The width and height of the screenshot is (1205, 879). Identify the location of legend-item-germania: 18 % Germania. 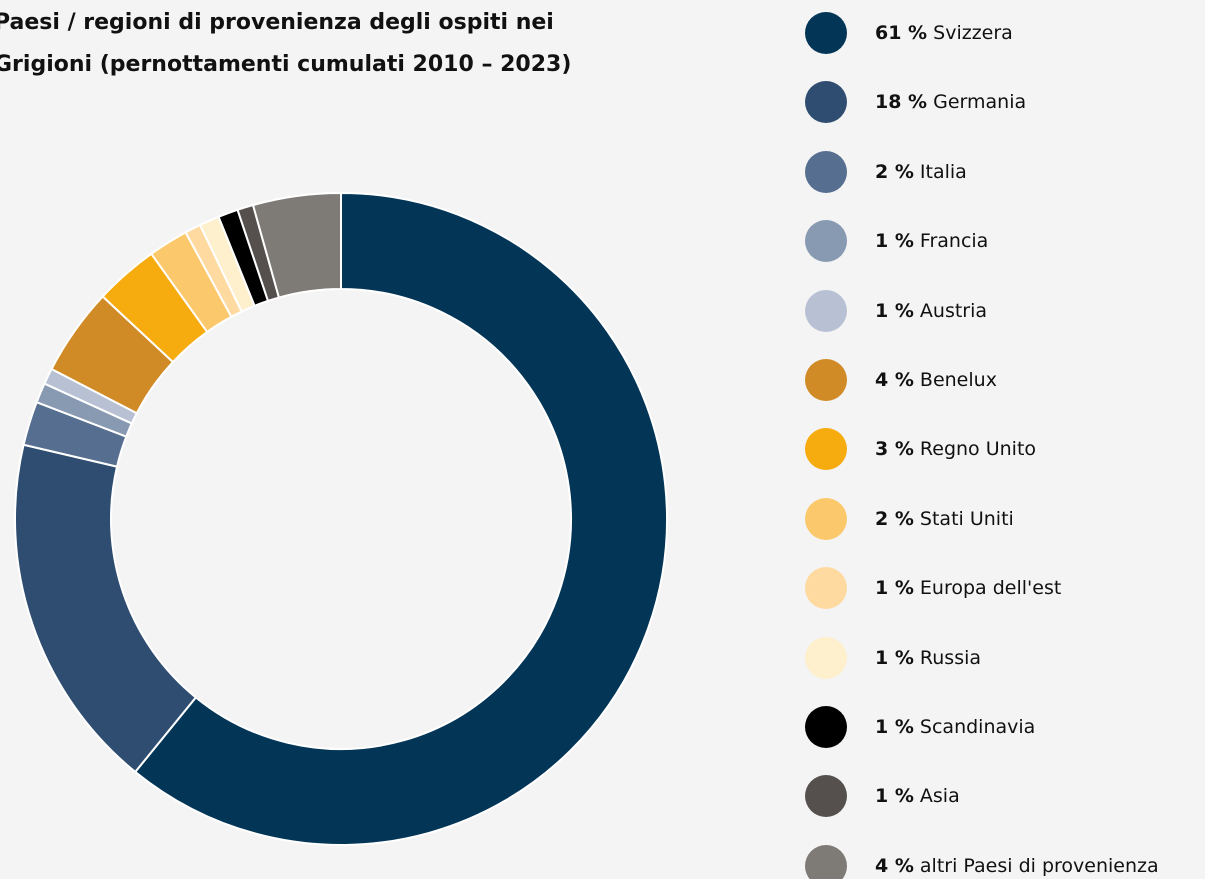
(982, 115).